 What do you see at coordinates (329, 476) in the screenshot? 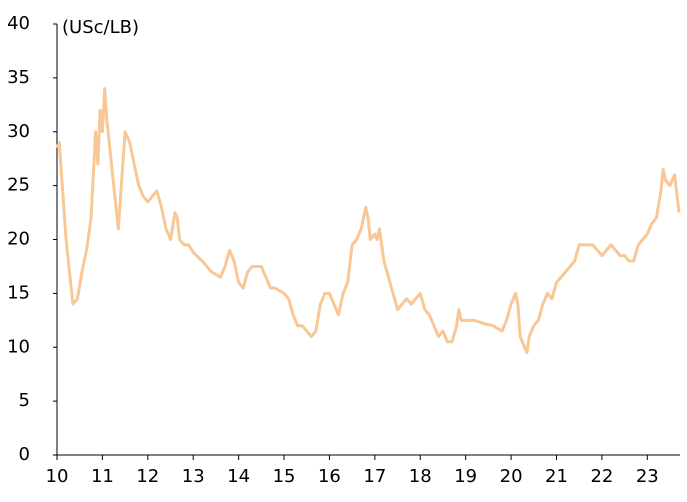
I see `x-tick-label: 16` at bounding box center [329, 476].